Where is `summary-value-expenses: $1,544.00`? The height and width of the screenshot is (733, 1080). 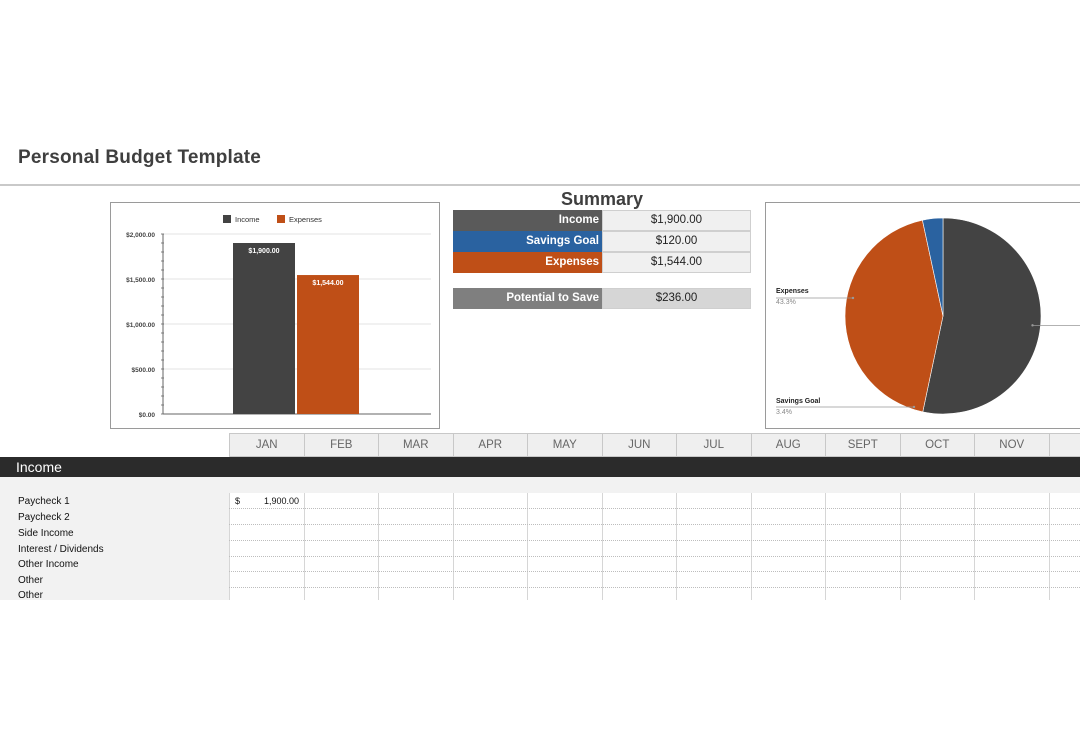 summary-value-expenses: $1,544.00 is located at coordinates (676, 262).